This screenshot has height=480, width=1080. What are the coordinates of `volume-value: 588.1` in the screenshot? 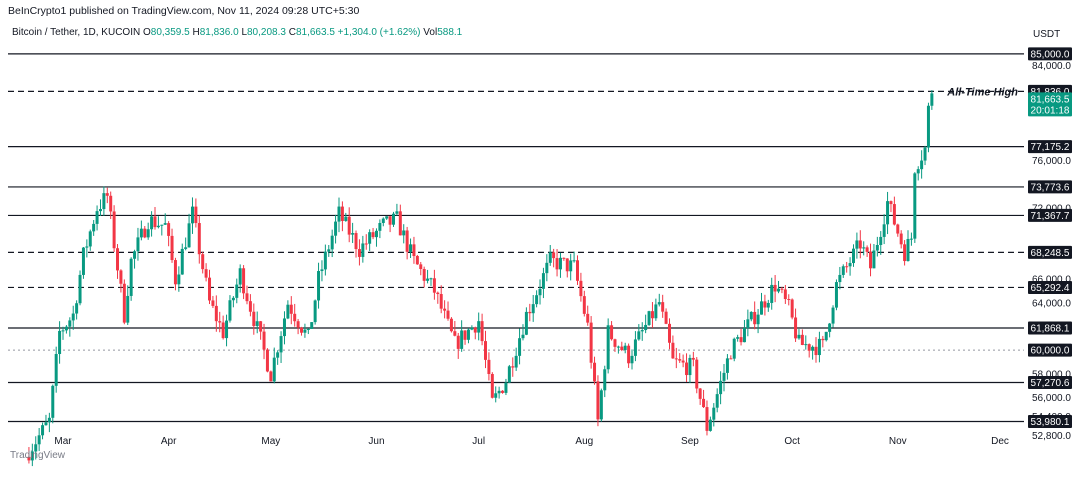 It's located at (450, 32).